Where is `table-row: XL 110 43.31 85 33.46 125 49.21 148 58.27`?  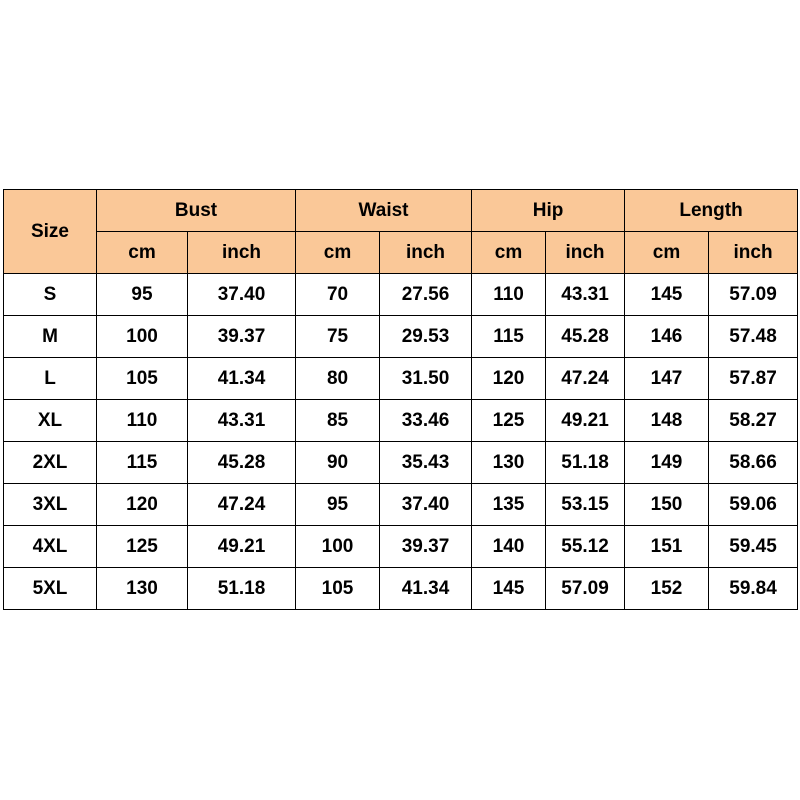
table-row: XL 110 43.31 85 33.46 125 49.21 148 58.27 is located at coordinates (401, 420).